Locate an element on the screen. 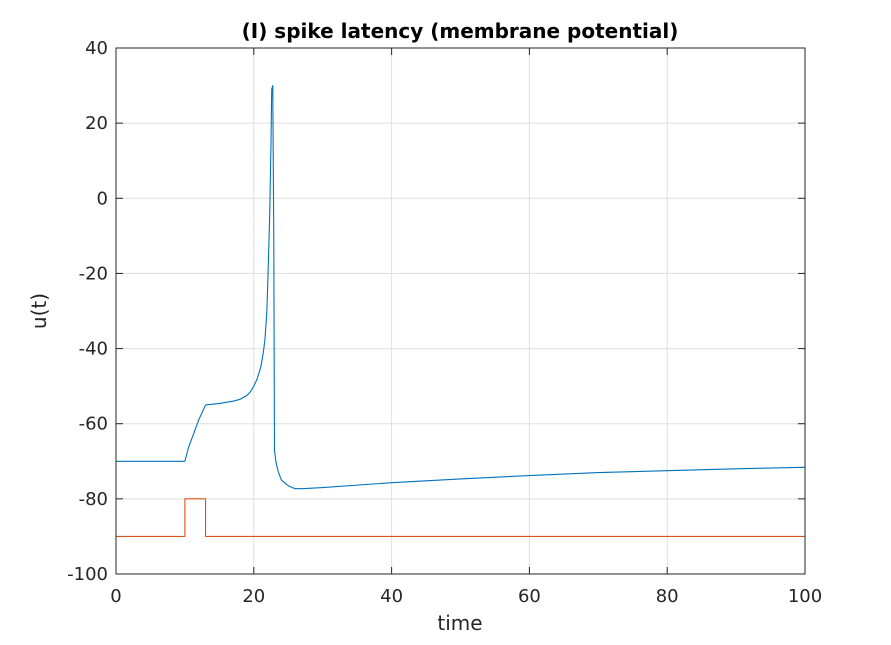 Image resolution: width=891 pixels, height=645 pixels. chart-title: (I) spike latency (membrane potential) is located at coordinates (460, 31).